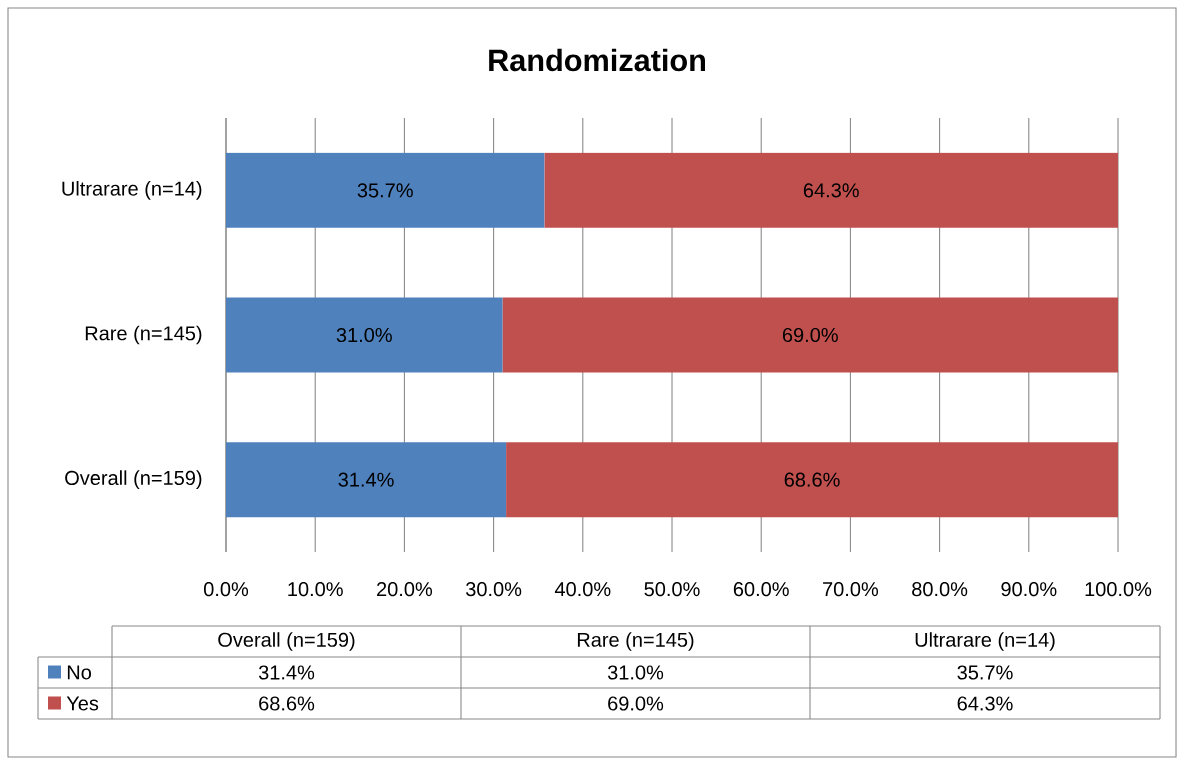  I want to click on text: 64.3%, so click(985, 703).